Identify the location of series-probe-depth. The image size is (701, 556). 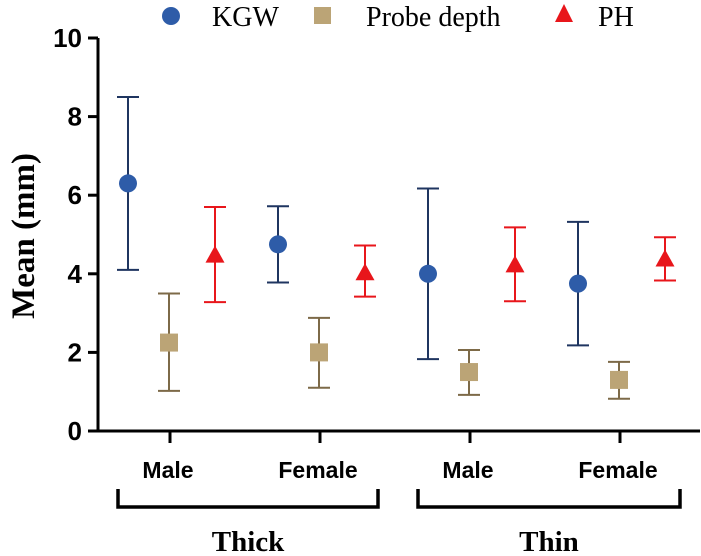
(394, 346).